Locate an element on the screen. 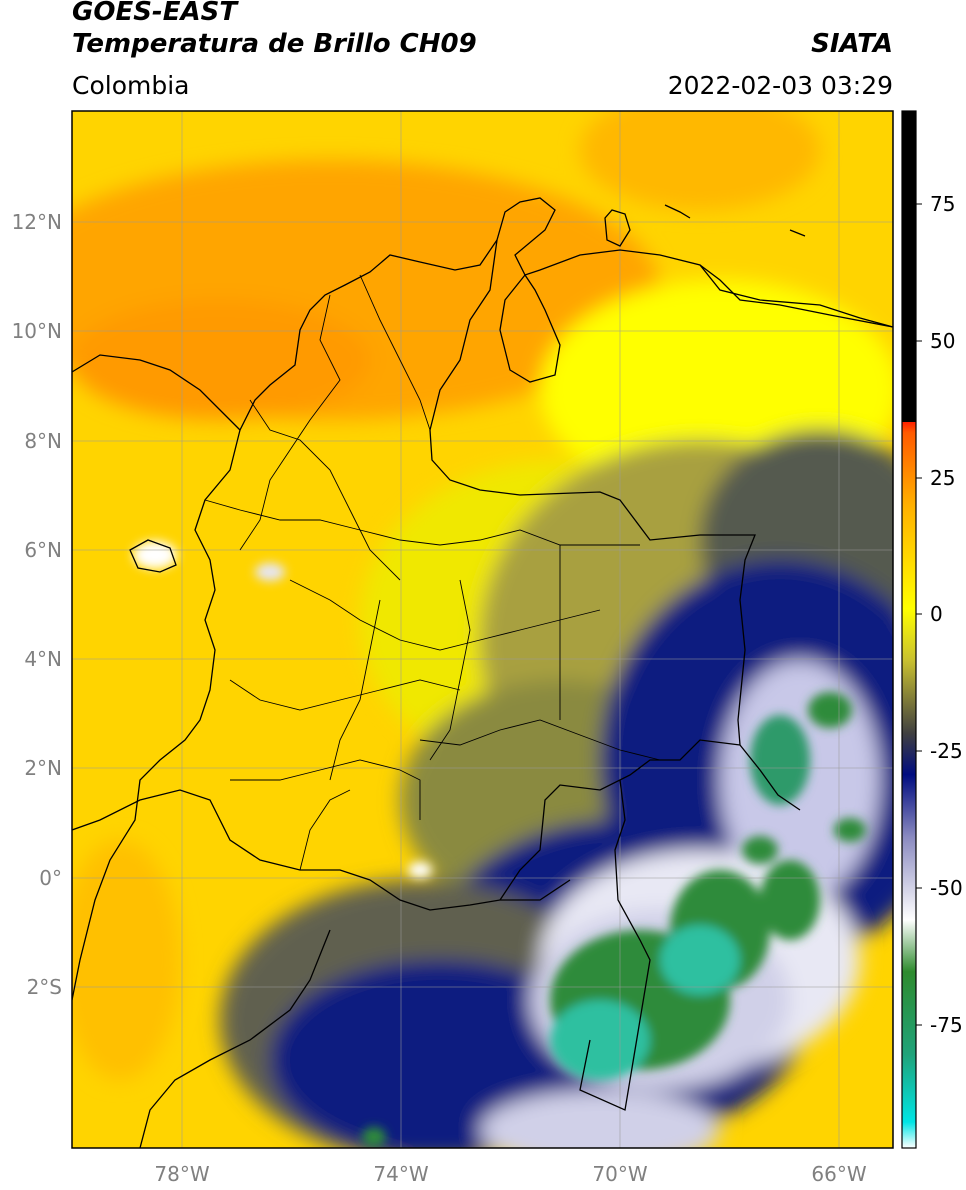  colorbar-frame is located at coordinates (909, 629).